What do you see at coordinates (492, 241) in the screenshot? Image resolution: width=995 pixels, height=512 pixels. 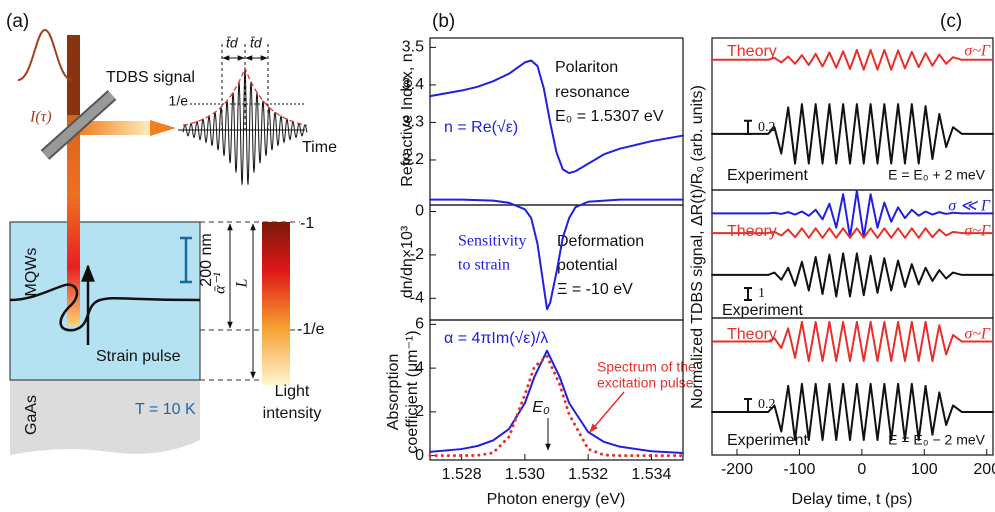 I see `annotation: Sensitivity` at bounding box center [492, 241].